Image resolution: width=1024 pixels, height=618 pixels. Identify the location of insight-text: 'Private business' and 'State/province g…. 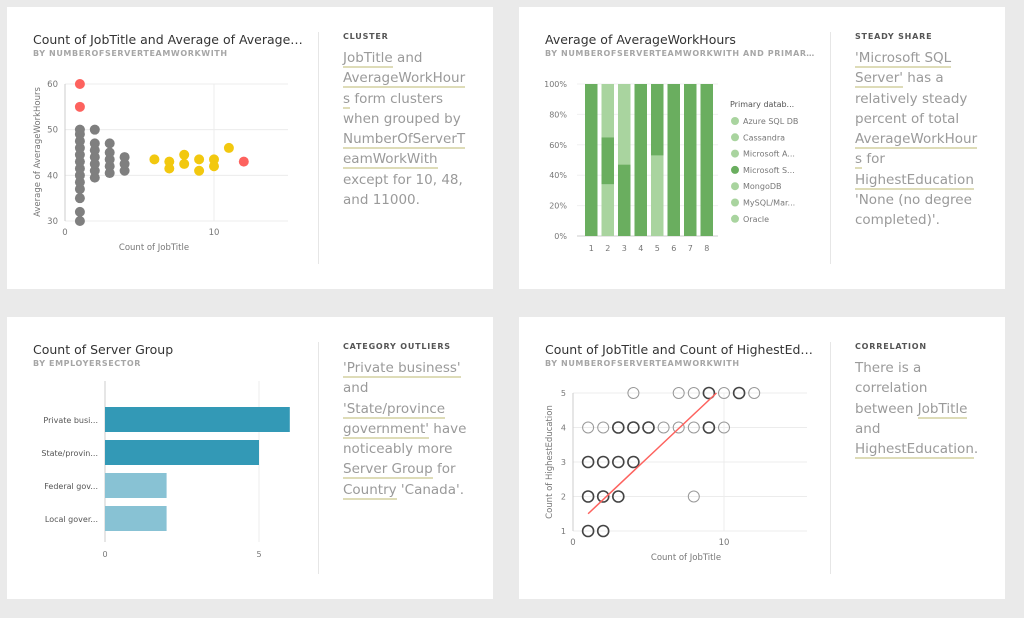
(407, 429).